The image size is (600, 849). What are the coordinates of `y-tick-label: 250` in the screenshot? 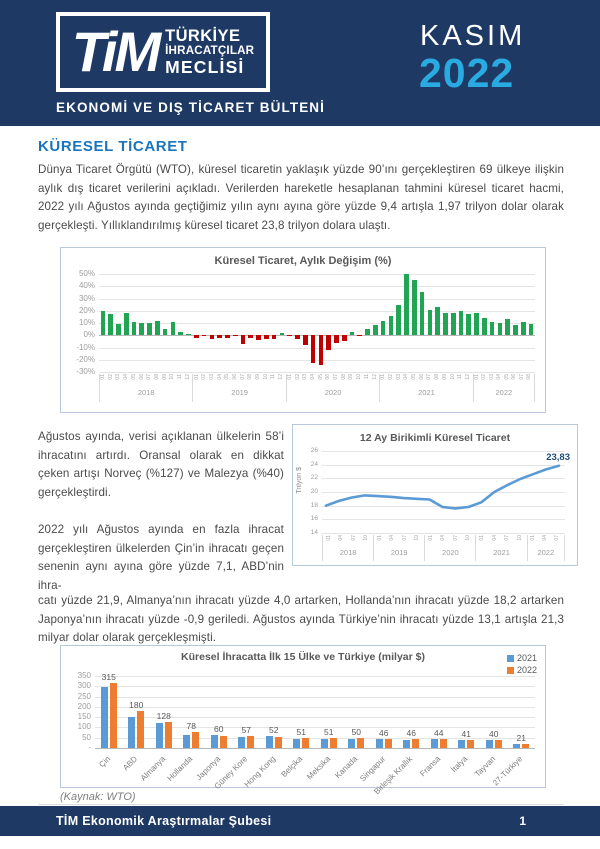 It's located at (84, 696).